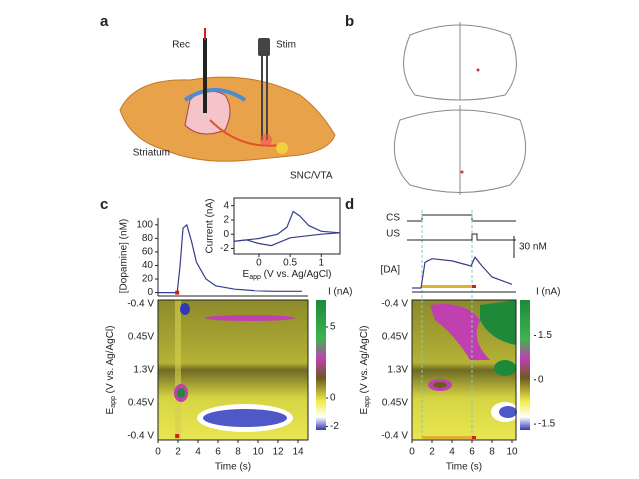 This screenshot has height=479, width=639. I want to click on x-tick-label: 14, so click(298, 452).